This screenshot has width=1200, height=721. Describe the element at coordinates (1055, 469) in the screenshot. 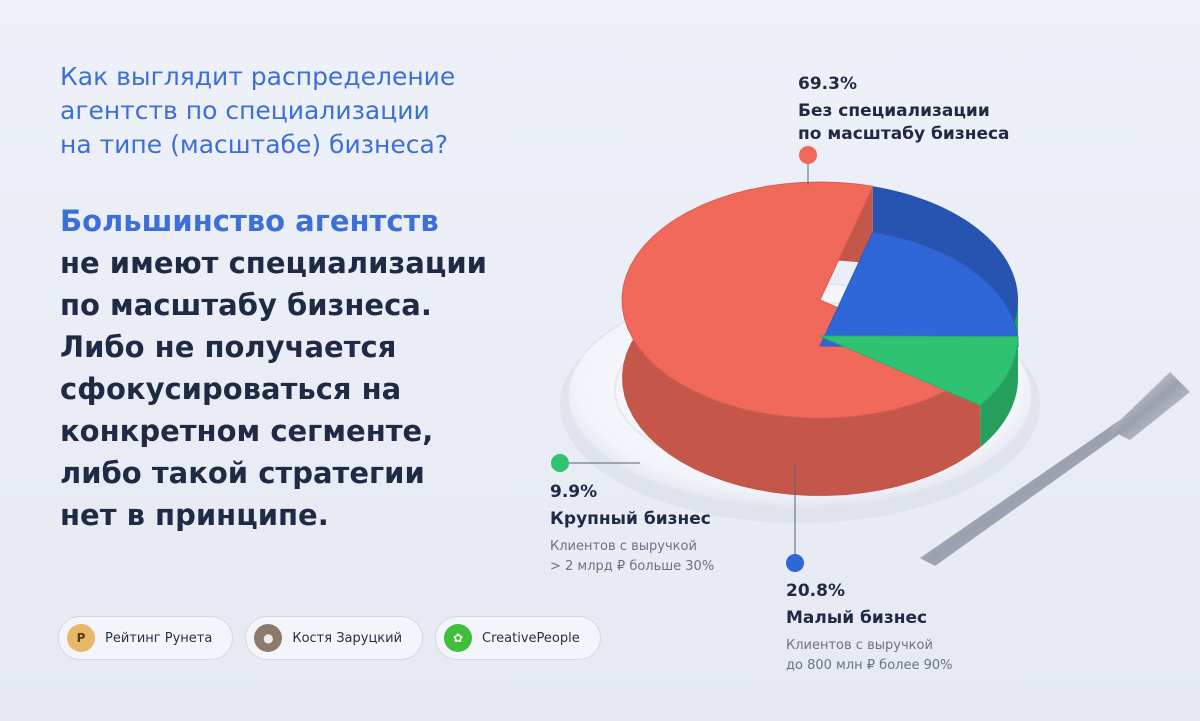

I see `fork-icon` at that location.